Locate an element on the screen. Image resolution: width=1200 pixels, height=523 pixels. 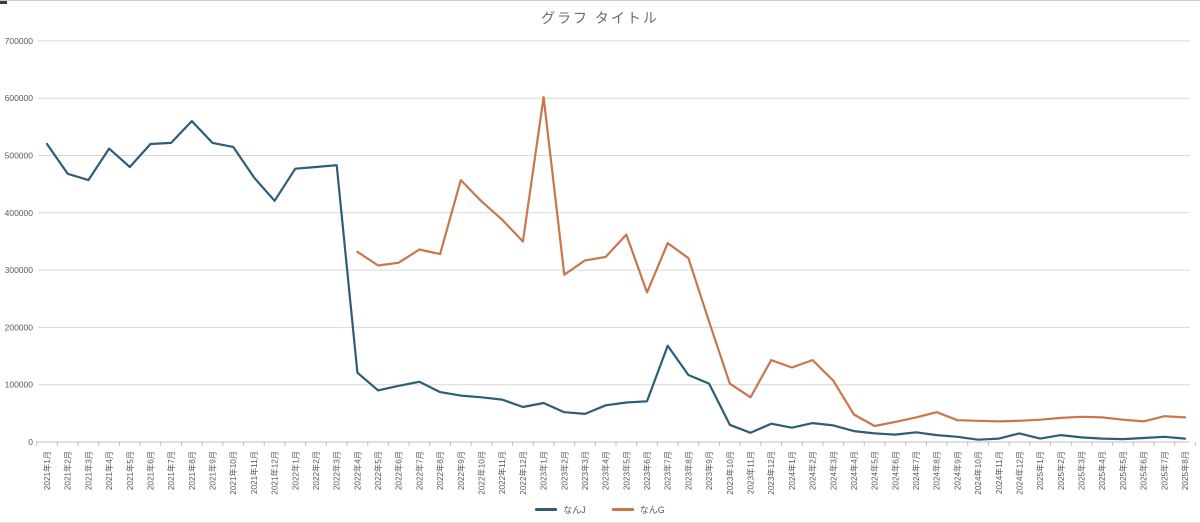
x-axis-label: 2025年4月 is located at coordinates (1102, 470).